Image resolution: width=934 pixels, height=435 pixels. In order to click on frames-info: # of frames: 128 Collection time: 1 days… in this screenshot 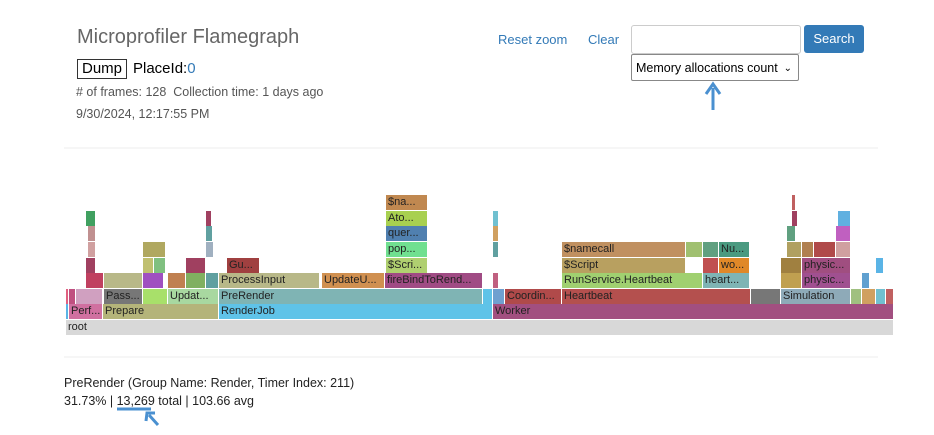, I will do `click(200, 92)`.